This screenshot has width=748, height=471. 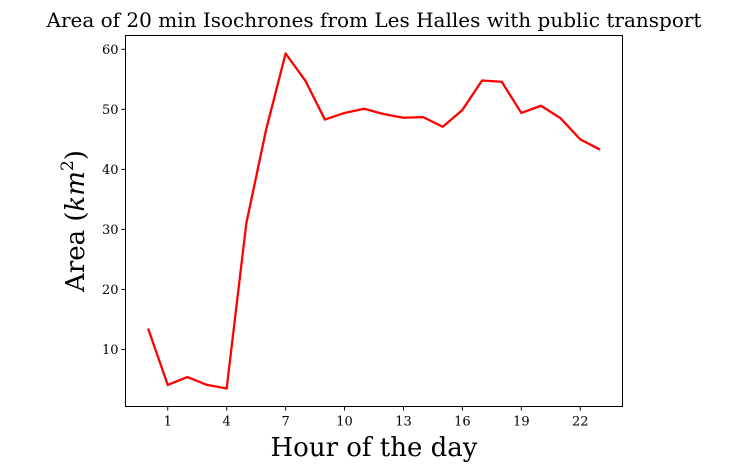 What do you see at coordinates (462, 422) in the screenshot?
I see `x-tick-label: 16` at bounding box center [462, 422].